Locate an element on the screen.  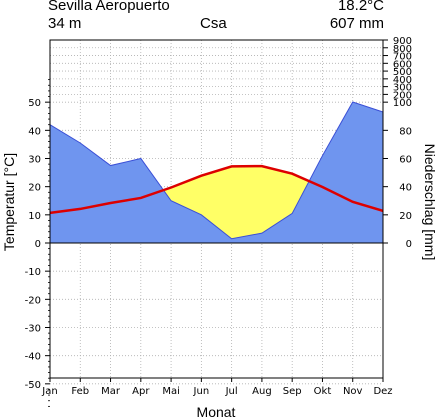
temp-tick-label: -30 is located at coordinates (33, 329).